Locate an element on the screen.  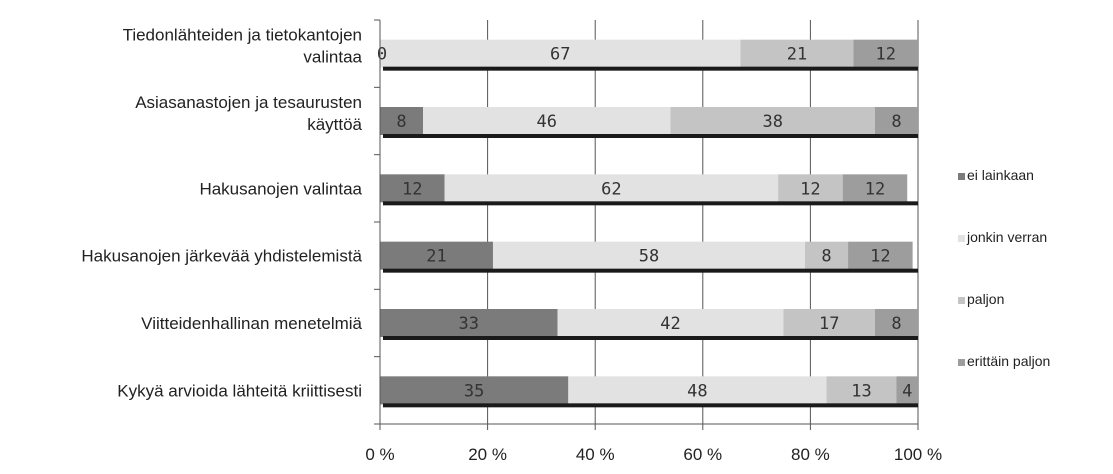
data-label: 67 is located at coordinates (560, 55).